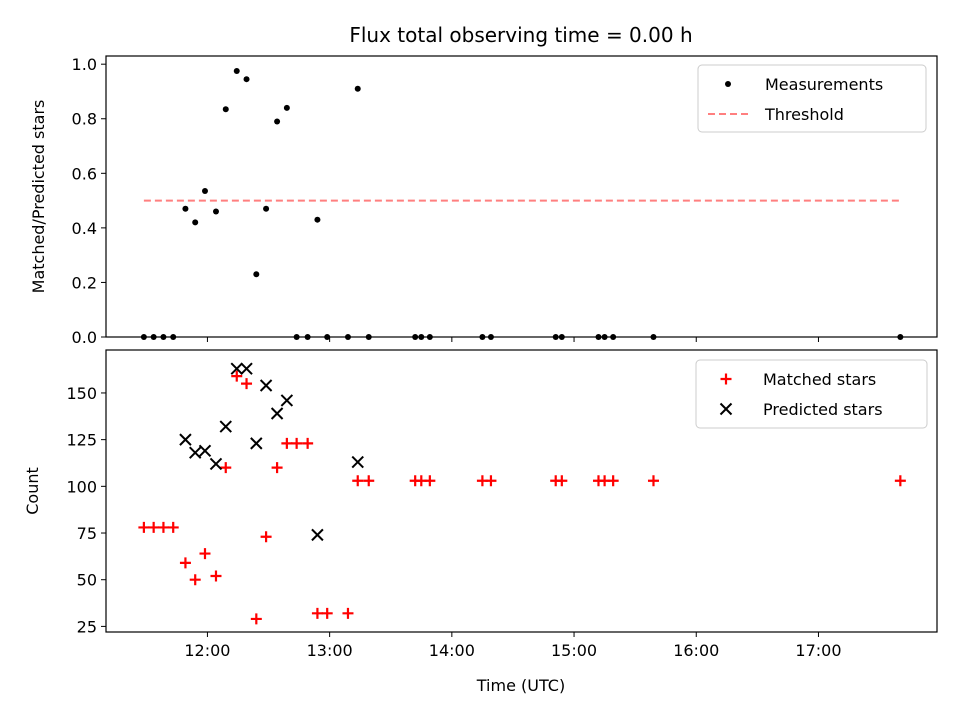 The width and height of the screenshot is (960, 720). I want to click on y-tick-label: 125, so click(81, 440).